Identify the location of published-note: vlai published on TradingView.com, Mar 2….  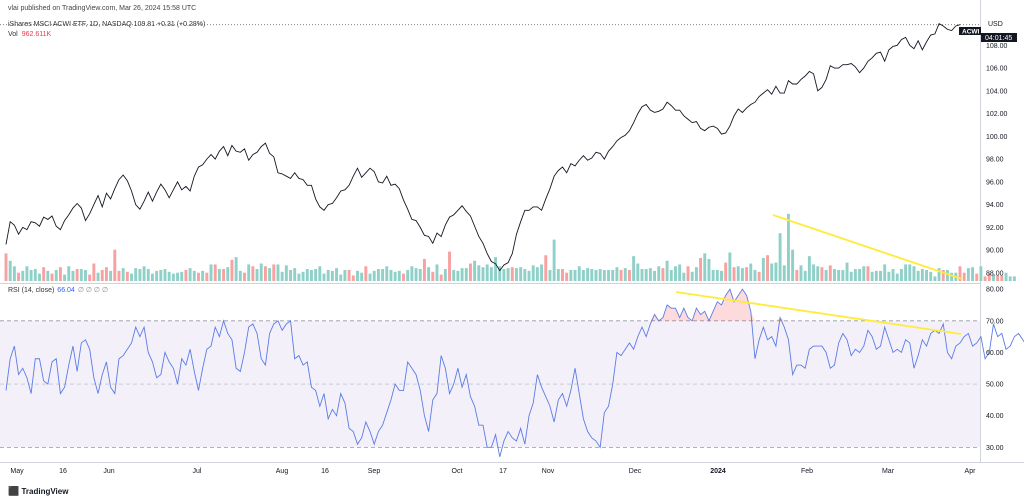
(102, 8).